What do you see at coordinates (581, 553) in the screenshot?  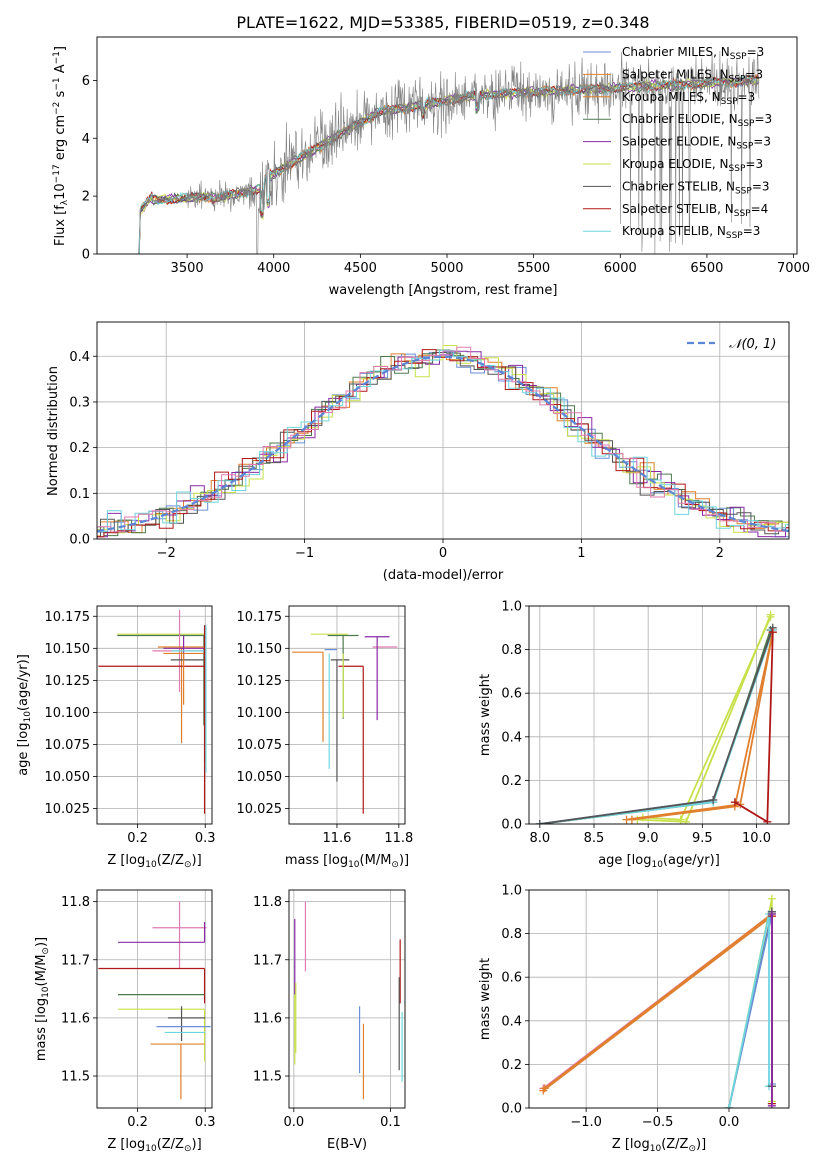 I see `x-tick-label: 1` at bounding box center [581, 553].